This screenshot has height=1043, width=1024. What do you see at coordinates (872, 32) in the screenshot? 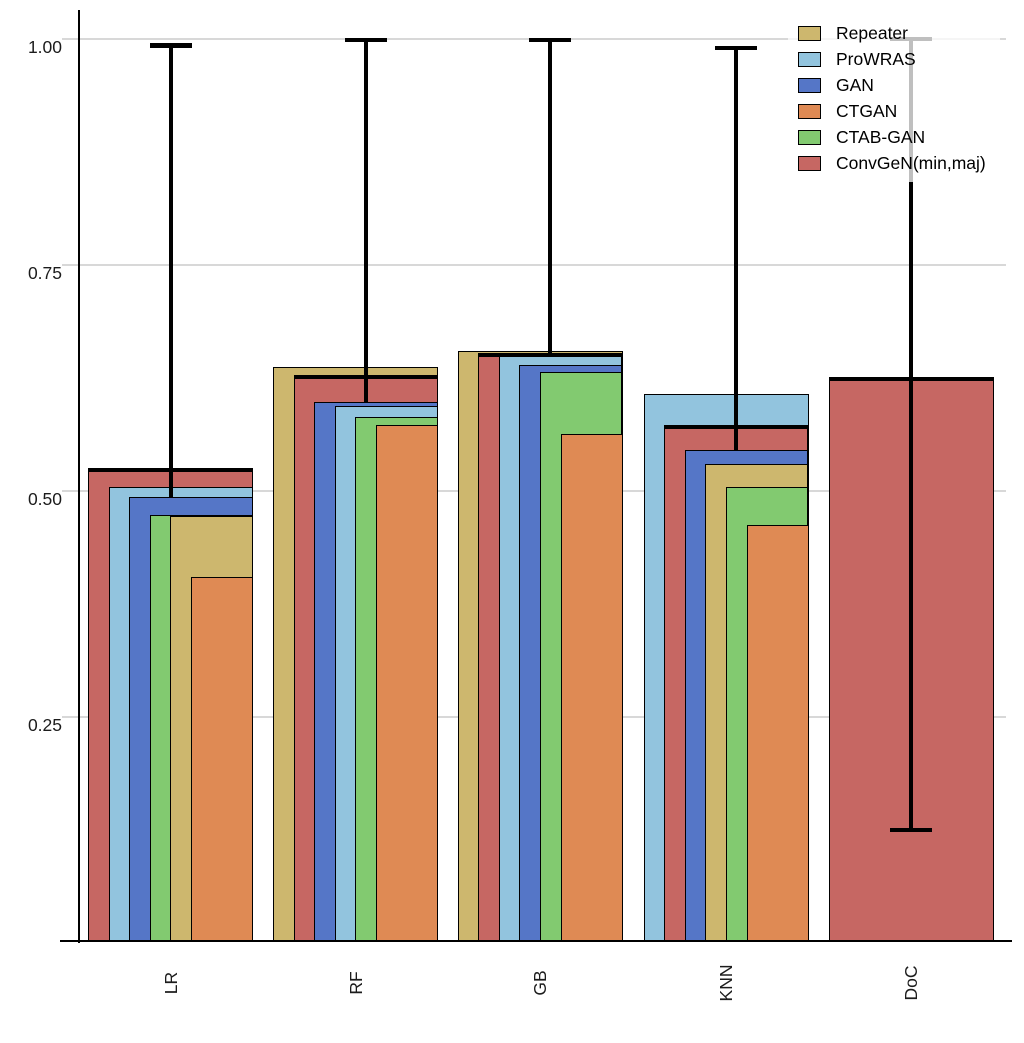
I see `legend-label: Repeater` at bounding box center [872, 32].